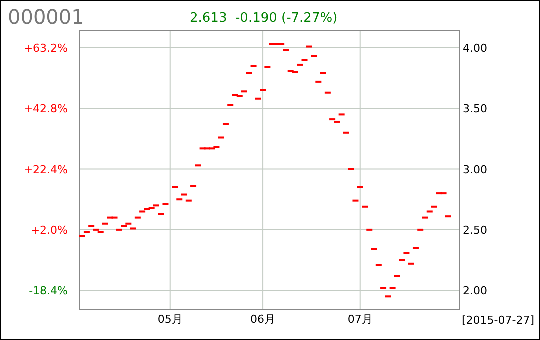 This screenshot has height=340, width=540. Describe the element at coordinates (46, 48) in the screenshot. I see `y2-tick-label: +63.2%` at that location.